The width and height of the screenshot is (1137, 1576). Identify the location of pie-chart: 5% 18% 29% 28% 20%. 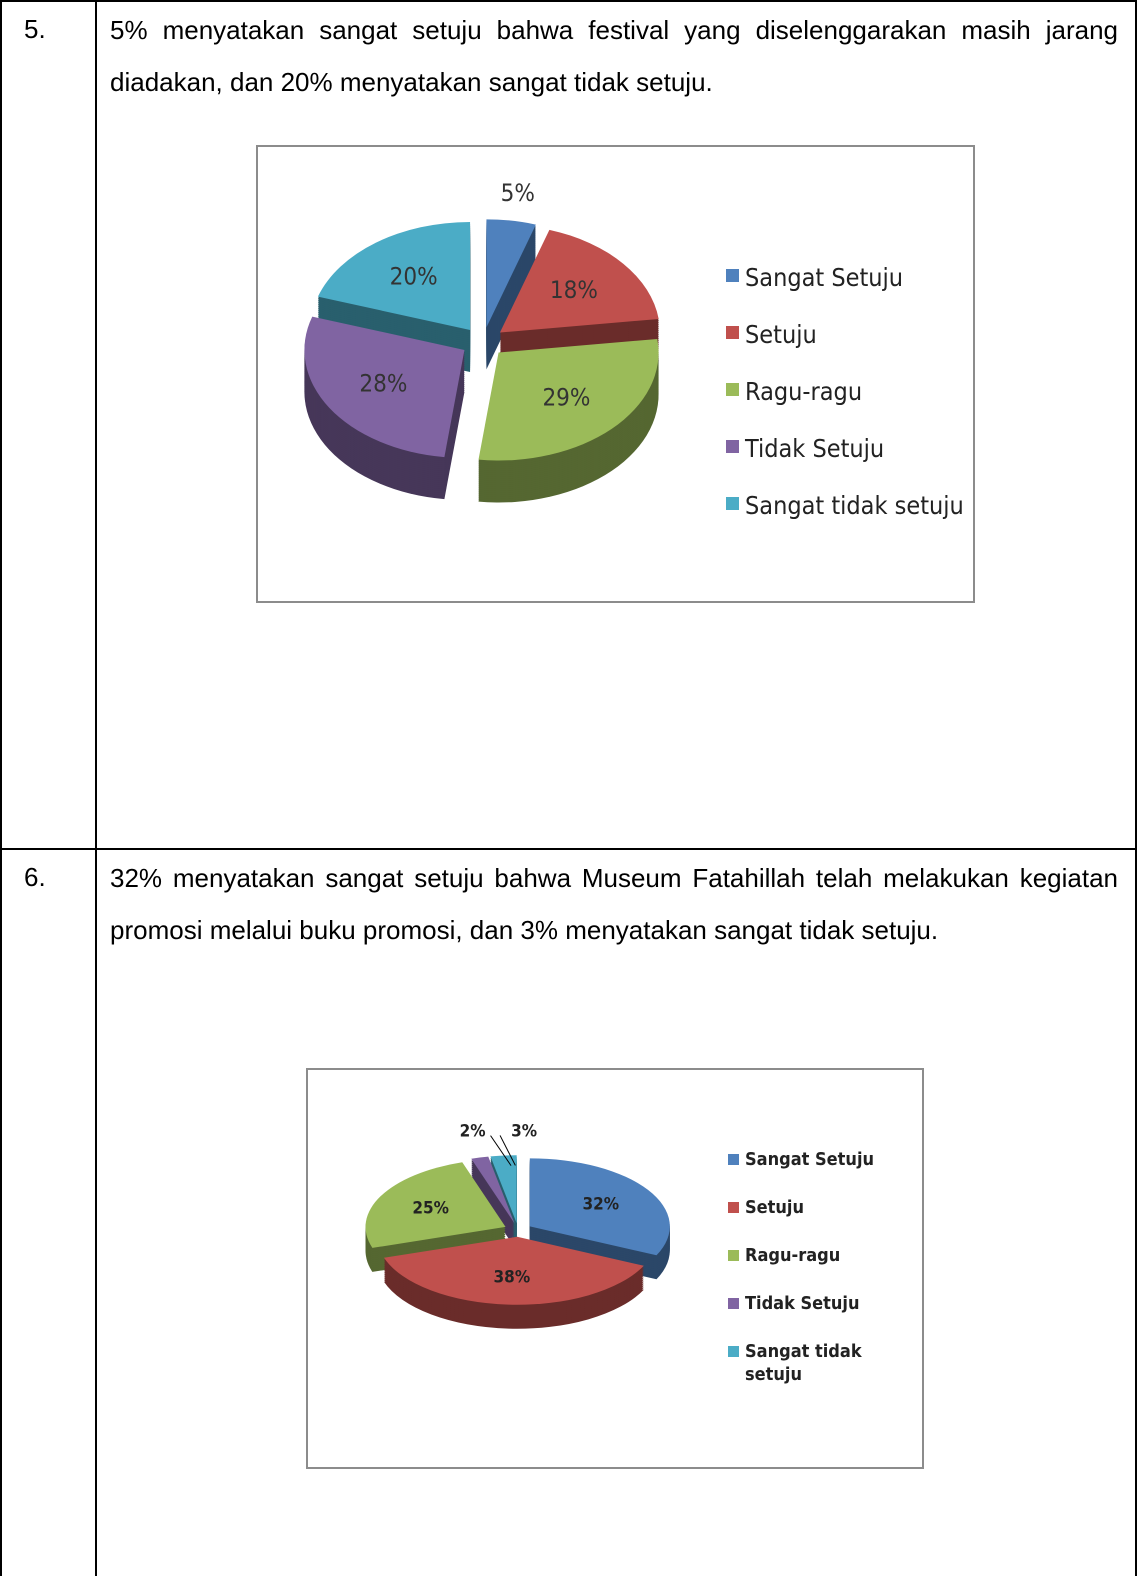
(481, 341).